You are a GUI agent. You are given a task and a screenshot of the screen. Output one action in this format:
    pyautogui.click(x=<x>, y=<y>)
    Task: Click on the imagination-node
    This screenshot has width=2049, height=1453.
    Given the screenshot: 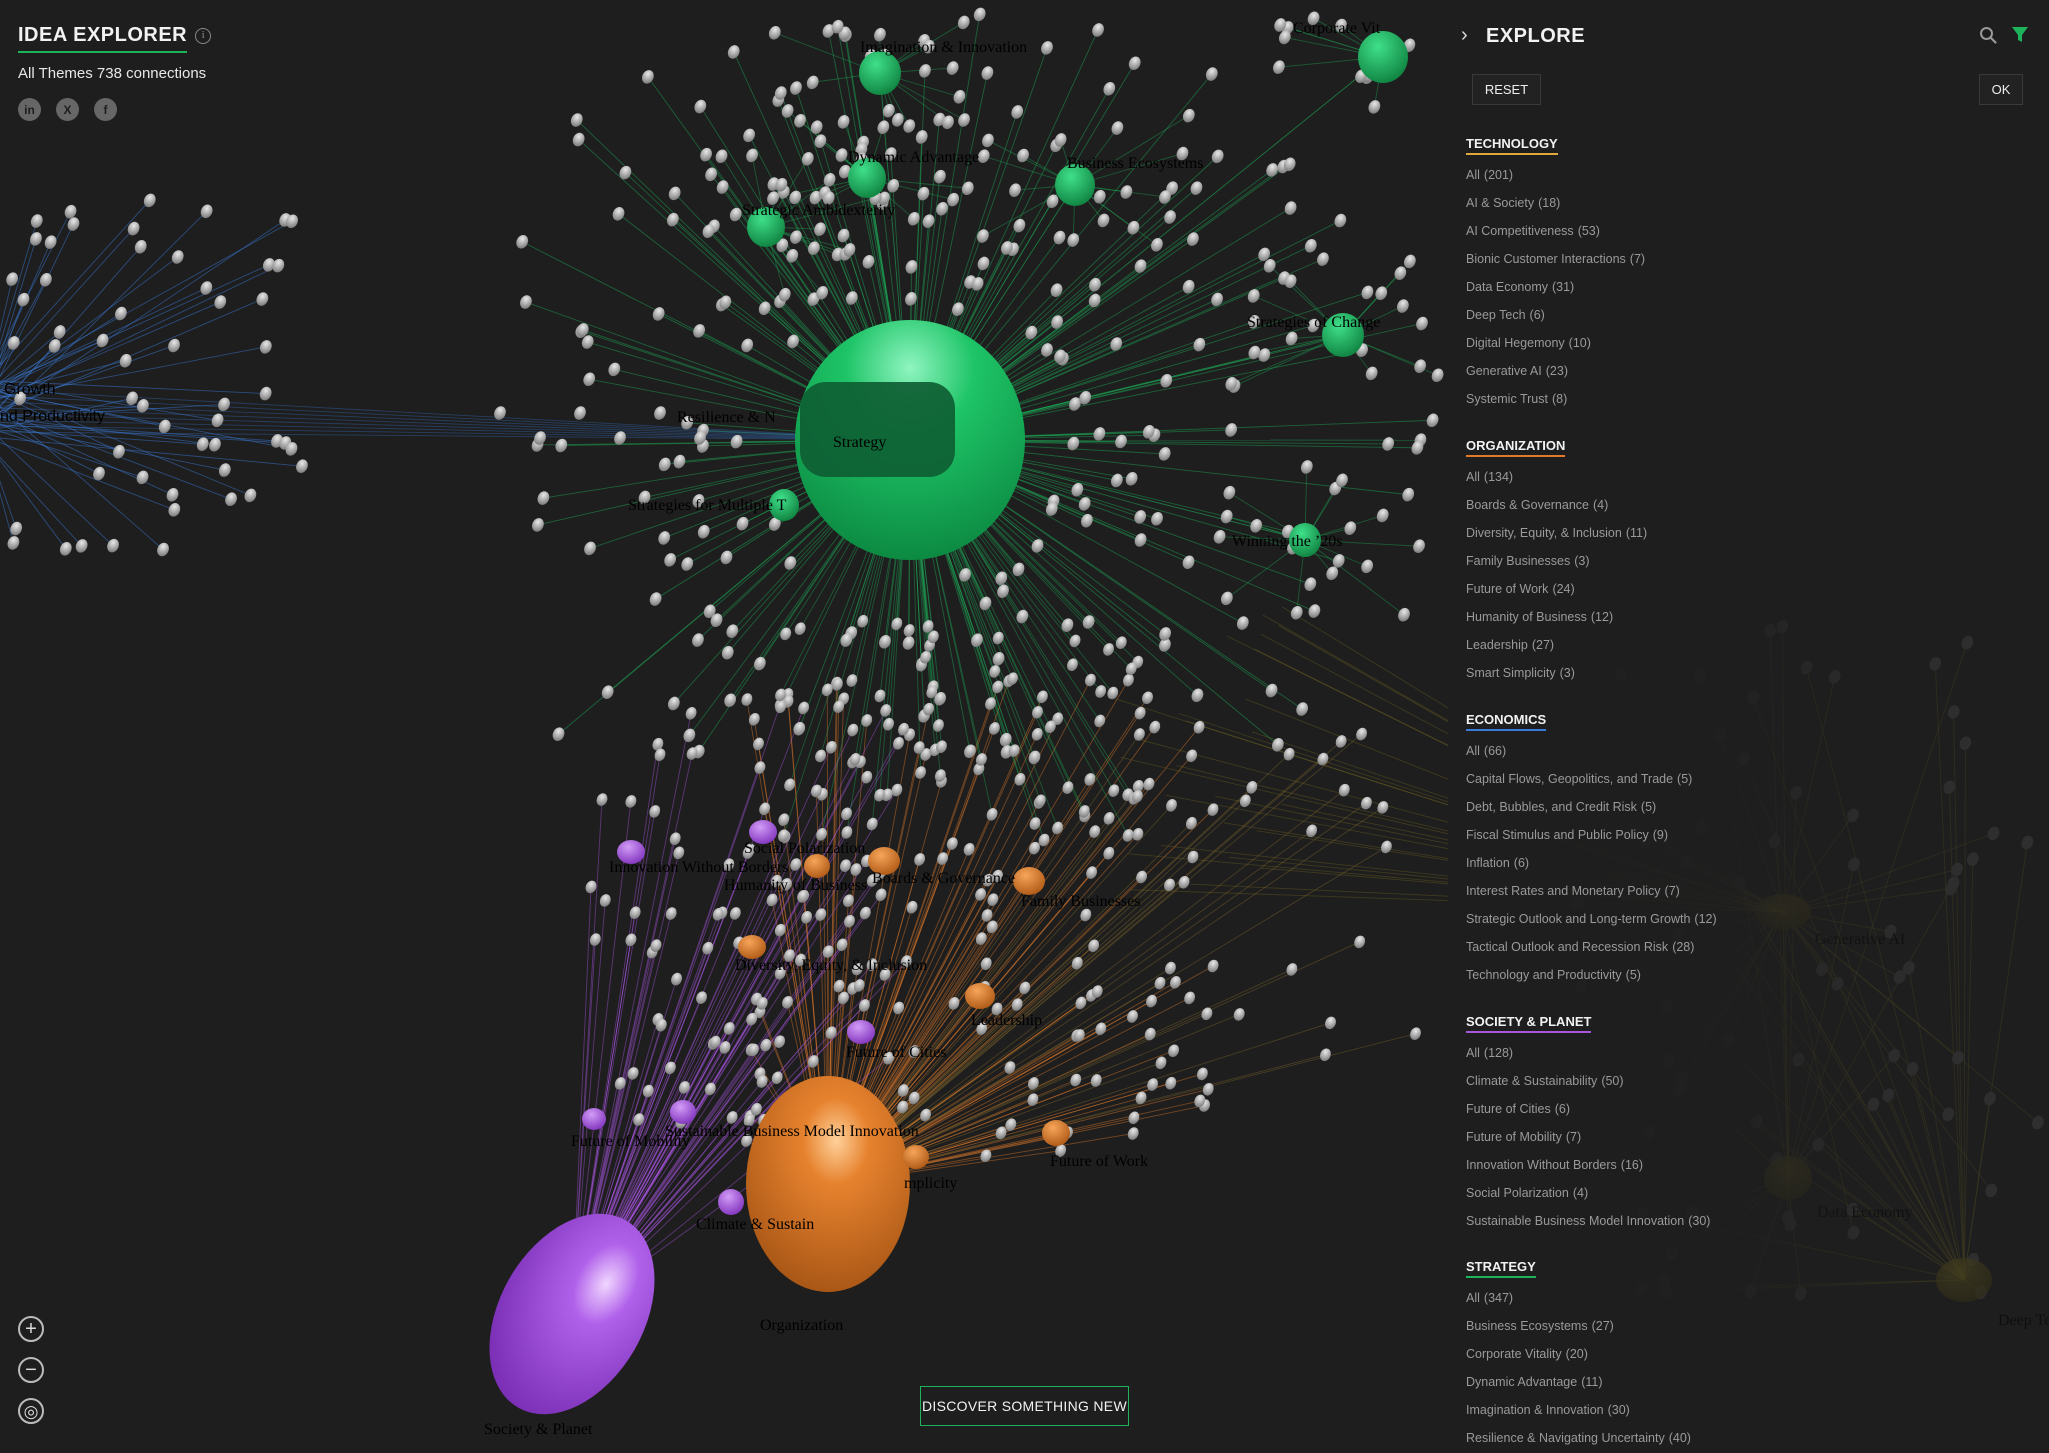 What is the action you would take?
    pyautogui.click(x=880, y=73)
    